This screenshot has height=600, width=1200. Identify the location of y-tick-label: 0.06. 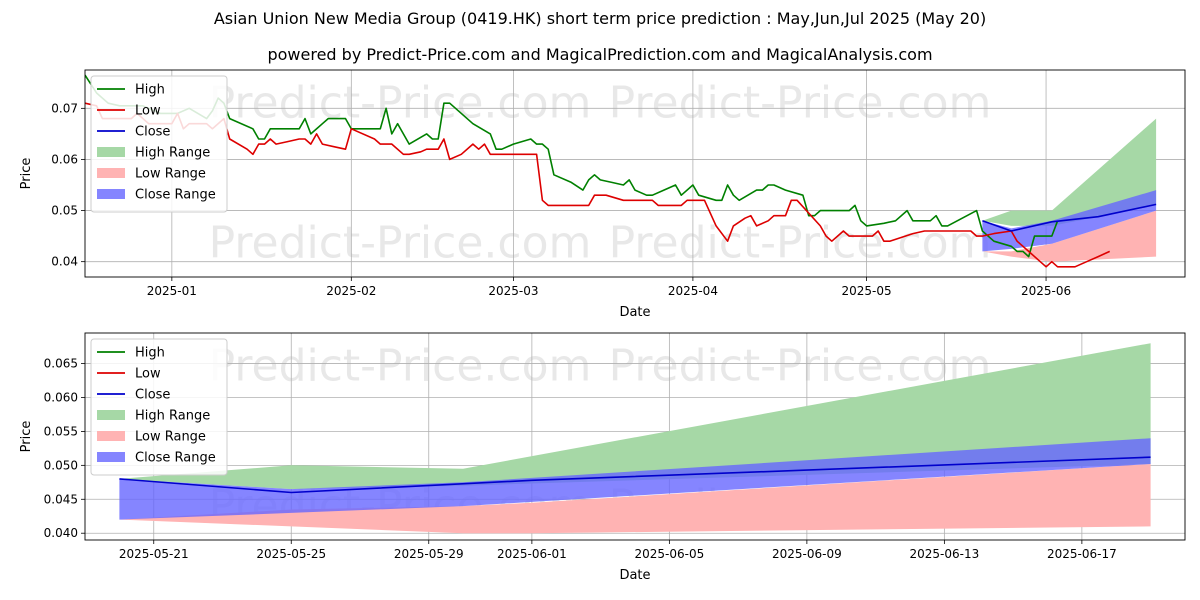
(64, 159).